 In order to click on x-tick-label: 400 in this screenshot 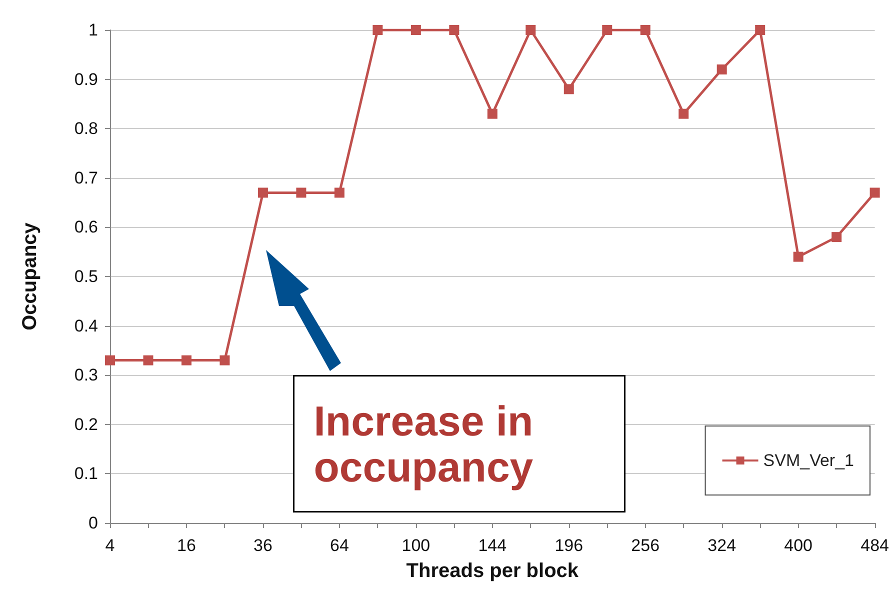, I will do `click(798, 545)`.